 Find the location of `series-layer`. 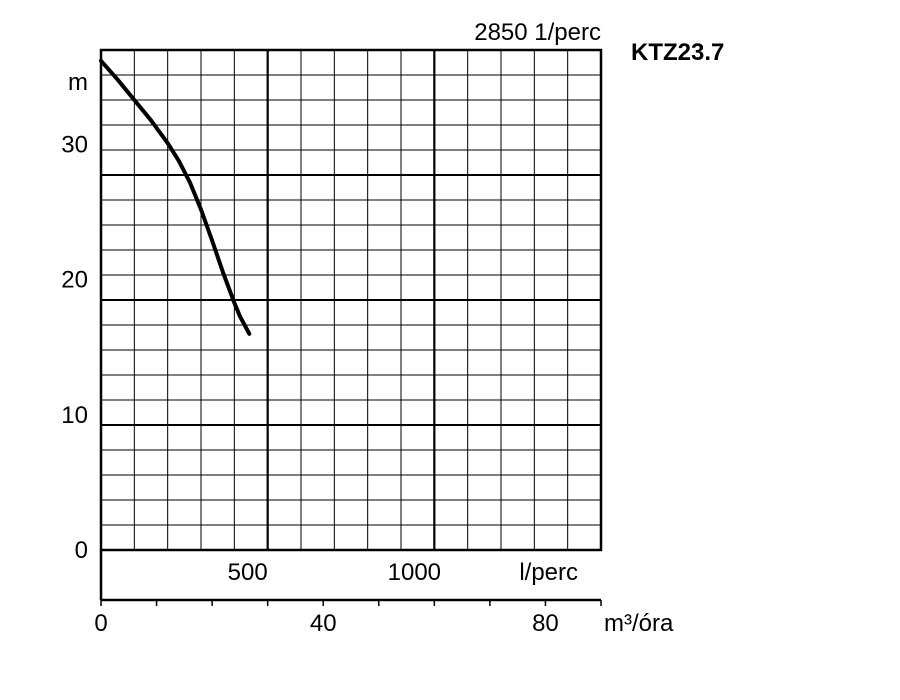

series-layer is located at coordinates (175, 197).